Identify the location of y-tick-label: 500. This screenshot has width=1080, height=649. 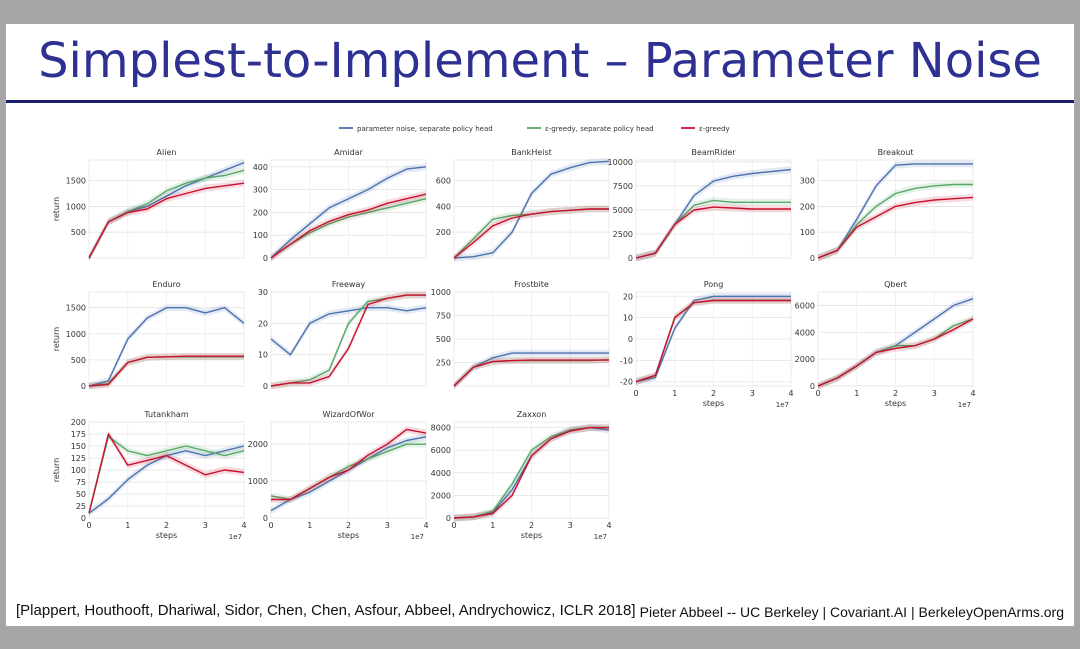
(78, 360).